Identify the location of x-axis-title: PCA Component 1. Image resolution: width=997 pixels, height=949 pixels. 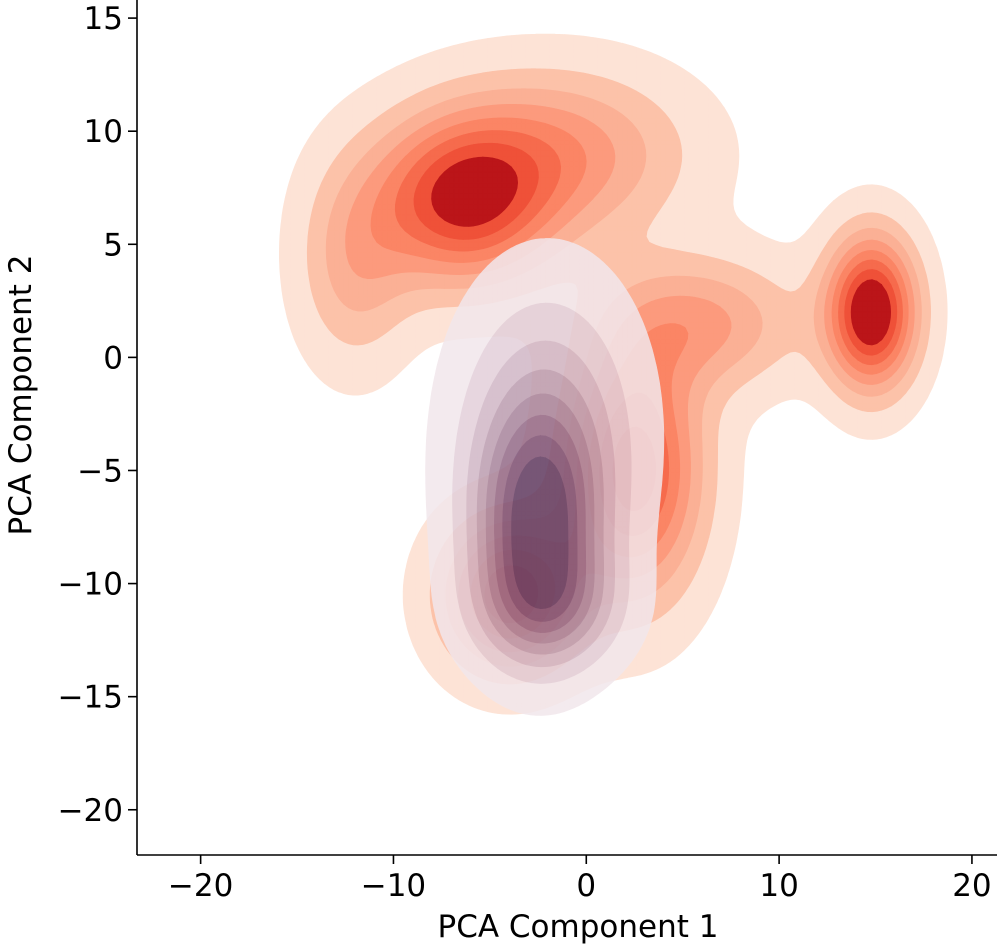
(578, 927).